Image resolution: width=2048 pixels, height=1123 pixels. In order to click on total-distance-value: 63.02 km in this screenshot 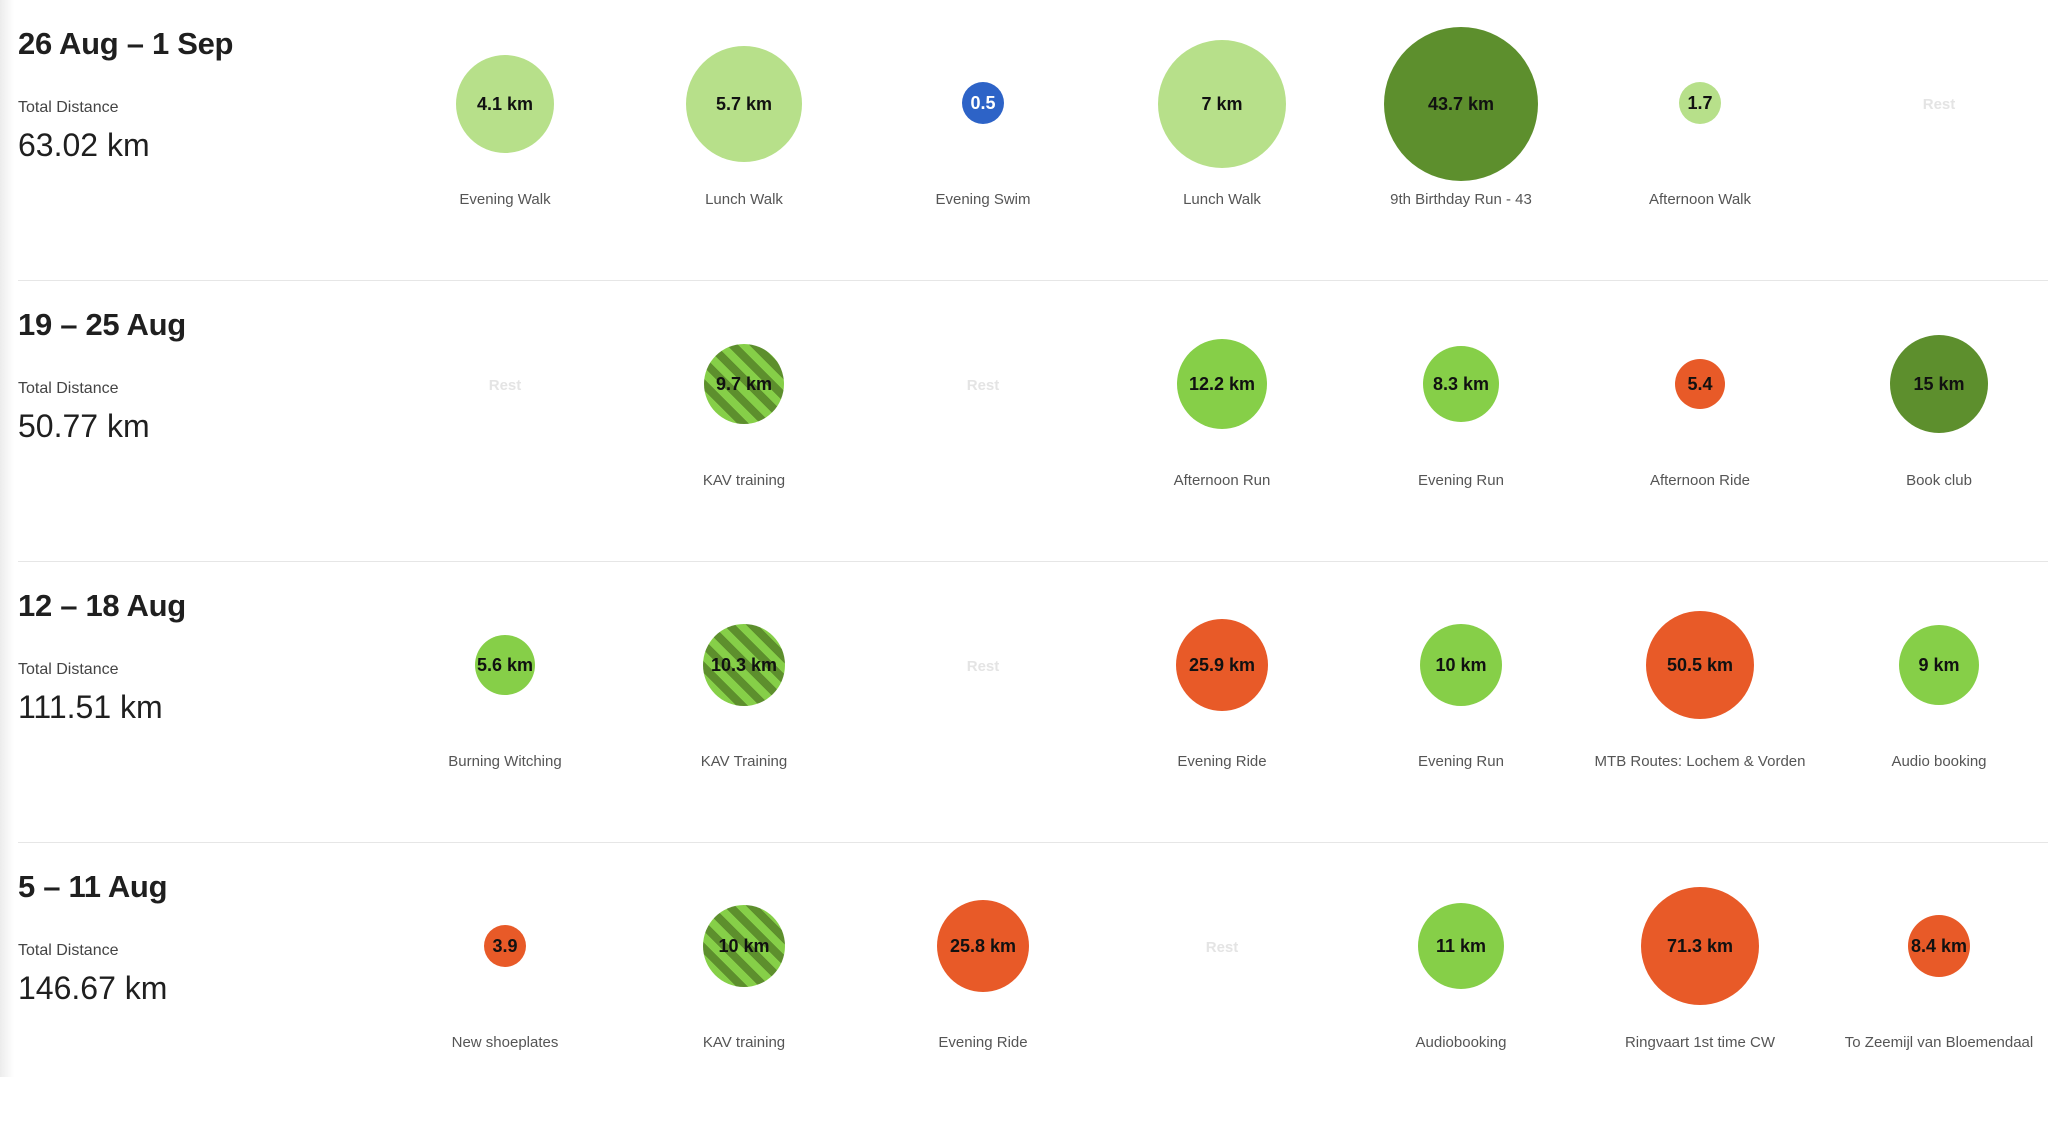, I will do `click(84, 145)`.